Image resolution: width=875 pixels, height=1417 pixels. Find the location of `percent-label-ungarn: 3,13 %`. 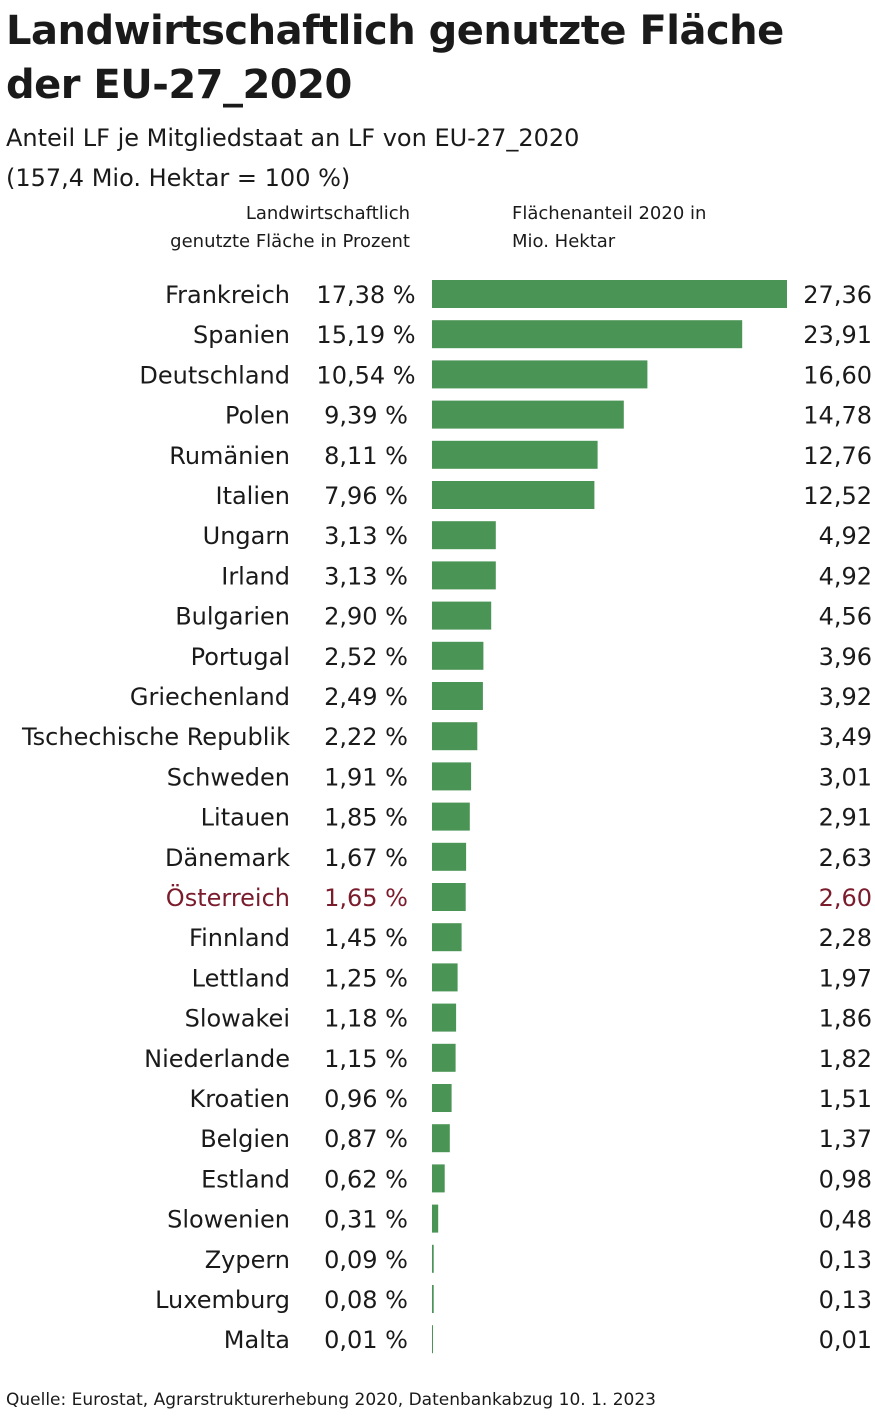

percent-label-ungarn: 3,13 % is located at coordinates (366, 536).